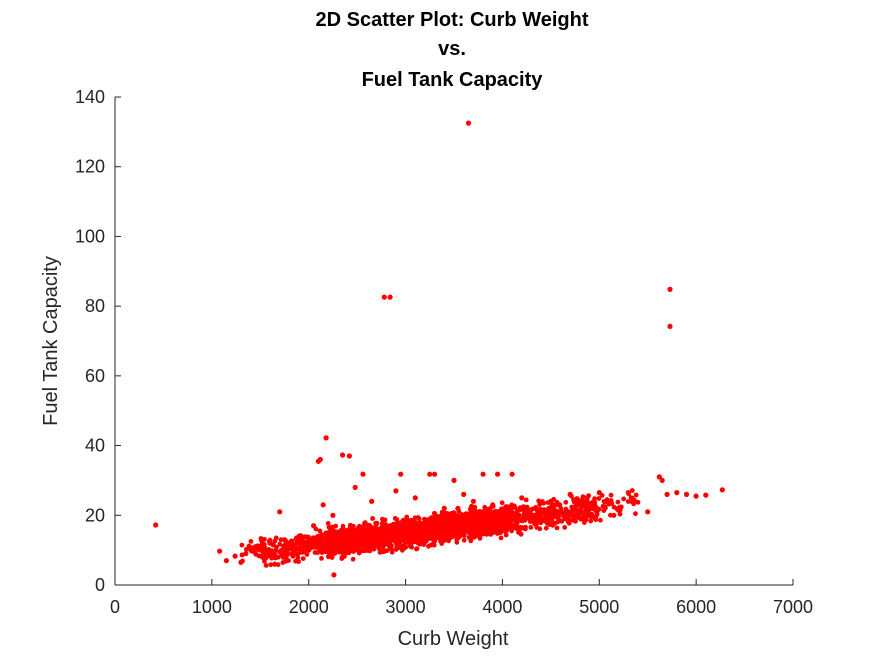  Describe the element at coordinates (95, 306) in the screenshot. I see `y-tick-label: 80` at that location.